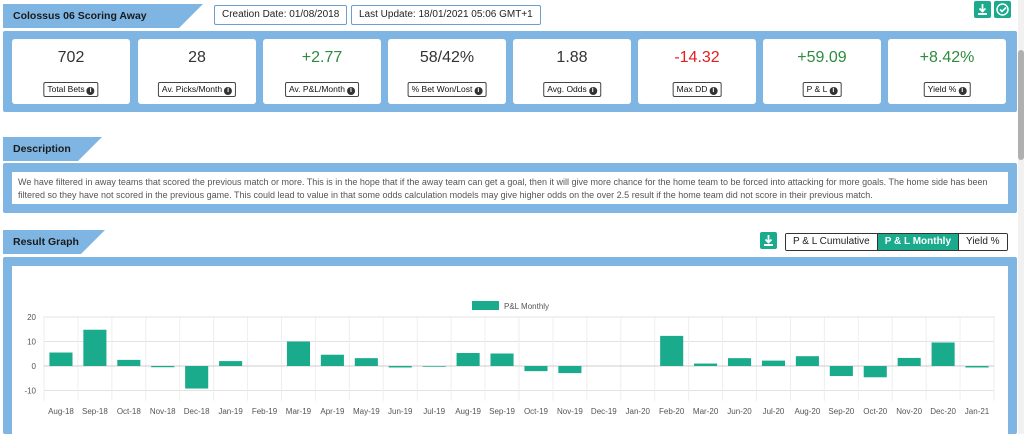  Describe the element at coordinates (917, 242) in the screenshot. I see `tab-pl-monthly: P & L Monthly` at that location.